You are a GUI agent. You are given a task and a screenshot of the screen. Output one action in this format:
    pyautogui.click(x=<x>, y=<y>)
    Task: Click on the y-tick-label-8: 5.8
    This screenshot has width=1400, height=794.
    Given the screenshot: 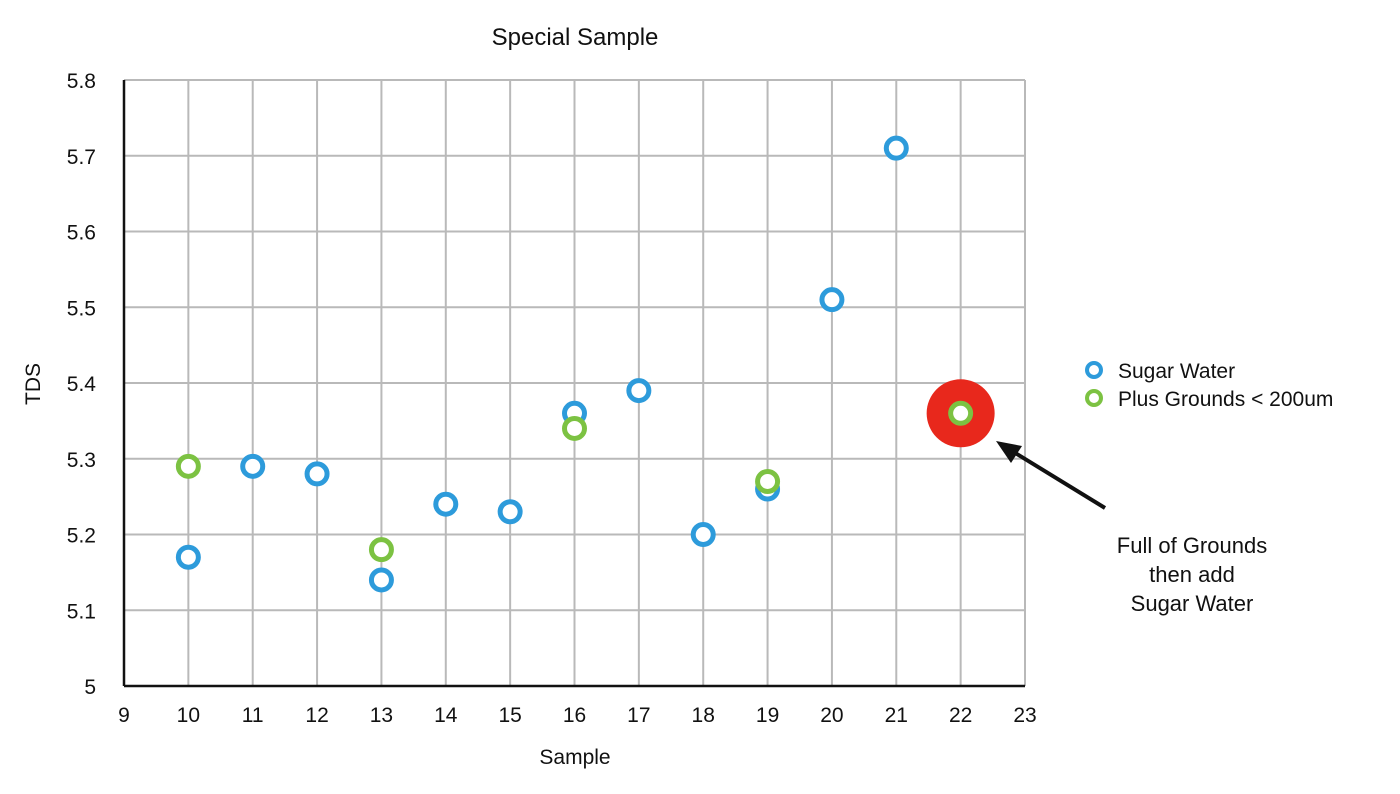 What is the action you would take?
    pyautogui.click(x=81, y=81)
    